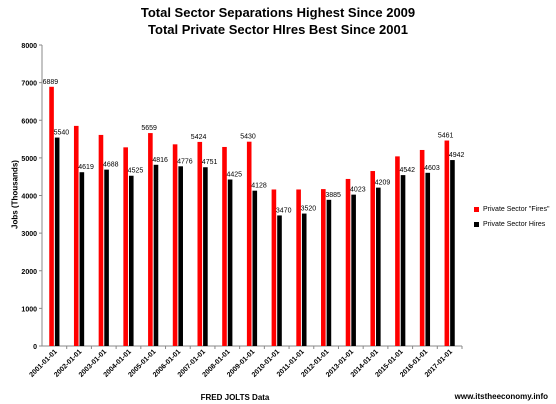  What do you see at coordinates (199, 137) in the screenshot?
I see `data-label-fires: 5424` at bounding box center [199, 137].